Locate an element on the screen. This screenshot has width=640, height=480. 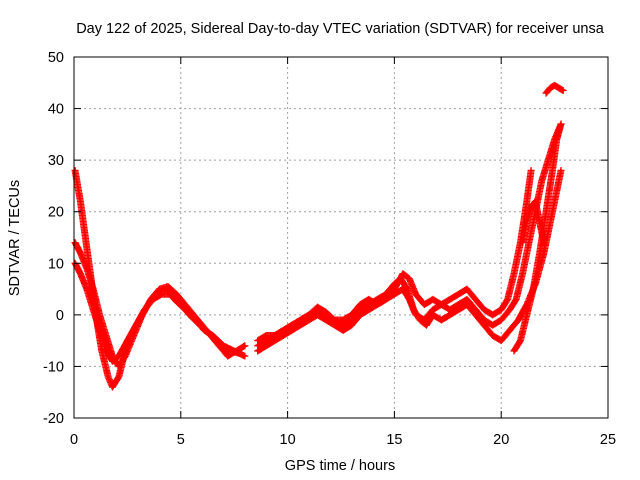
y-tick-label: 50 is located at coordinates (56, 58).